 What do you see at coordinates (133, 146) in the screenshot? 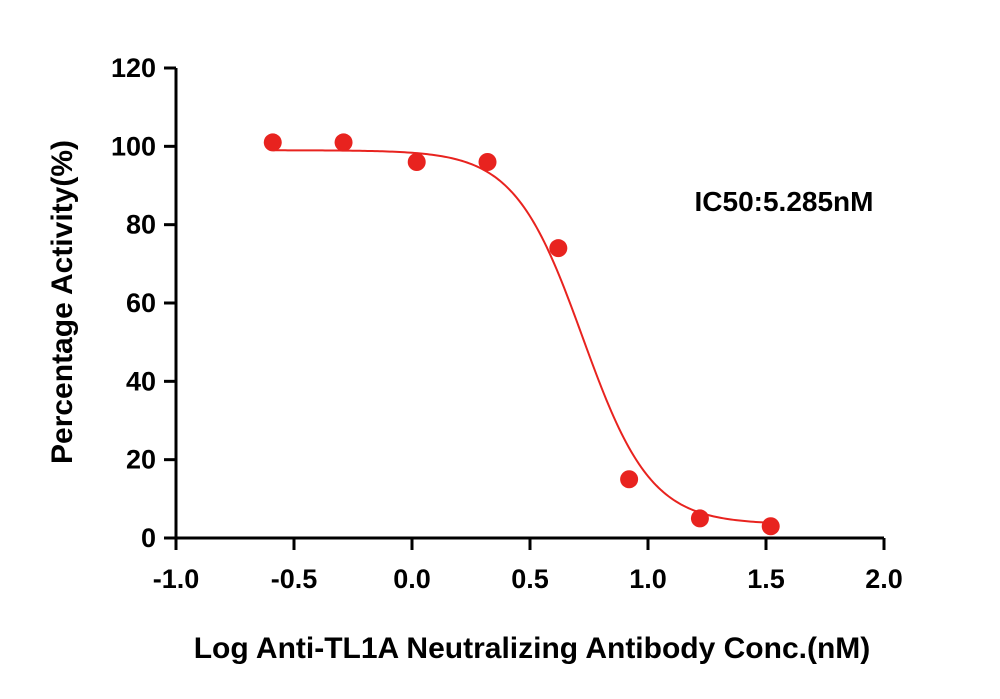
I see `y-tick-label: 100` at bounding box center [133, 146].